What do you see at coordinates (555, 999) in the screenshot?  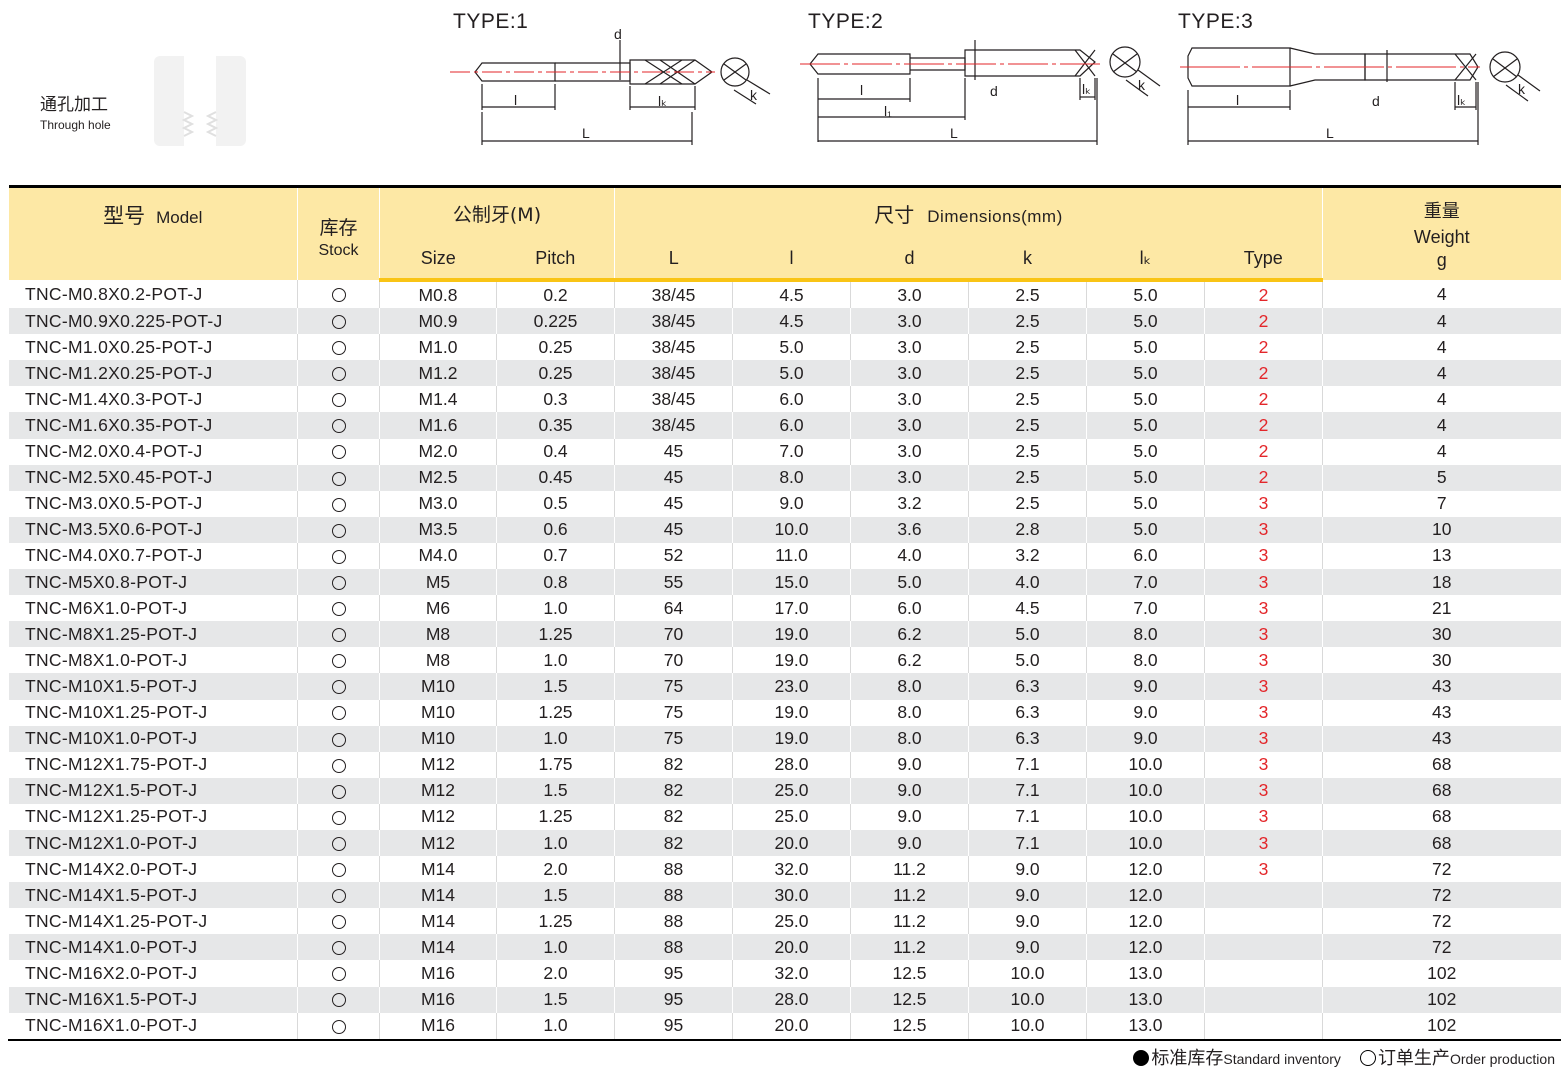 I see `cell-pitch: 1.5` at bounding box center [555, 999].